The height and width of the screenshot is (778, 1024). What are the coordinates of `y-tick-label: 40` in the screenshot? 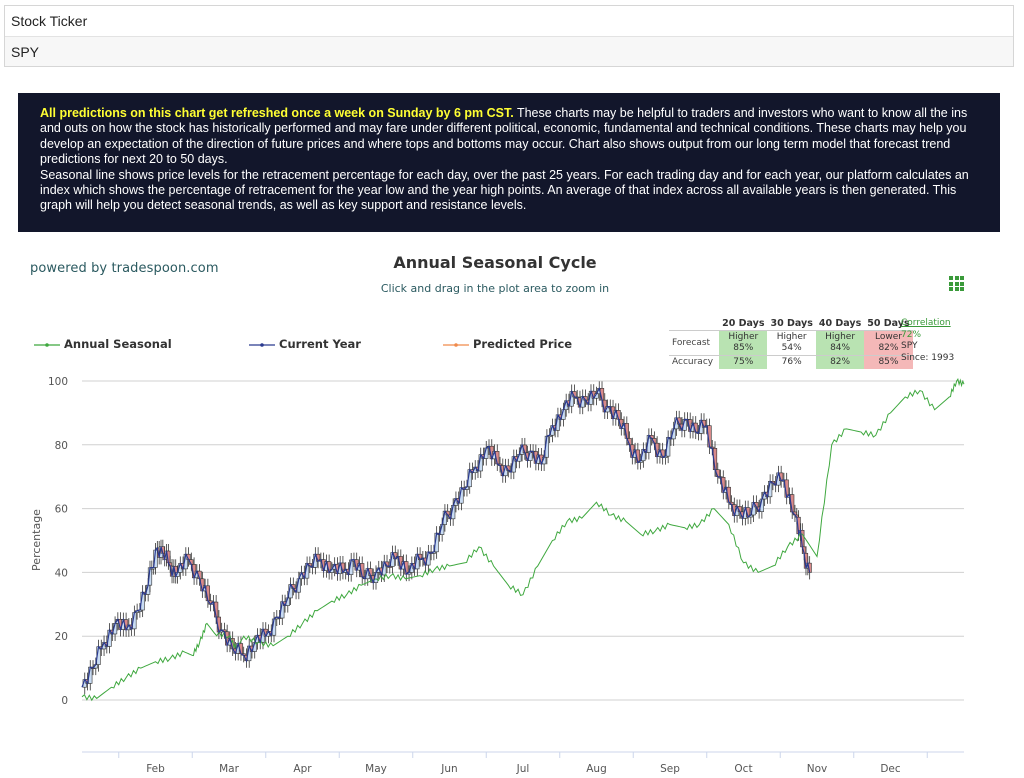 It's located at (61, 573).